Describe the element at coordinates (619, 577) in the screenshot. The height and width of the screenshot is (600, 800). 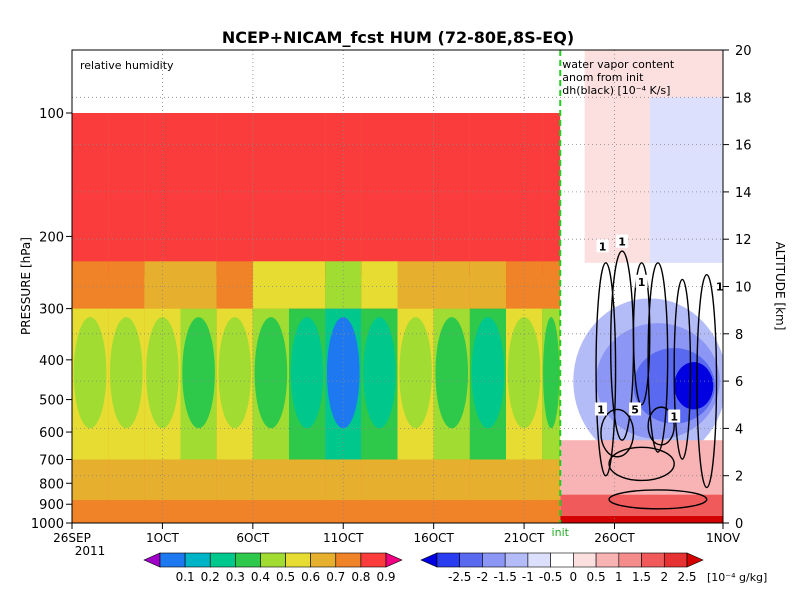
I see `colorbar-level-label: 1` at that location.